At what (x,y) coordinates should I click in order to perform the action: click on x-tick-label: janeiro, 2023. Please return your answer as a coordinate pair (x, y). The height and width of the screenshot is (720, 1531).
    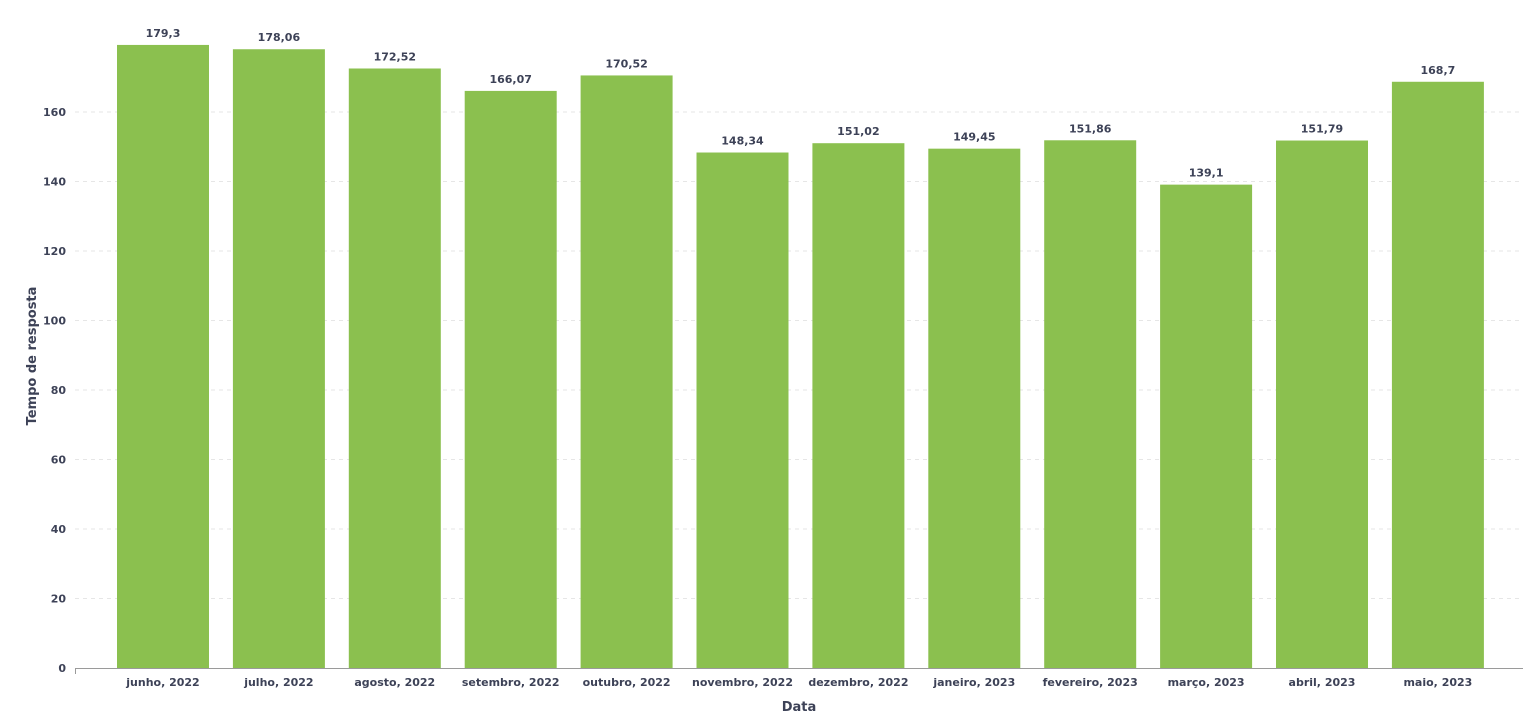
    Looking at the image, I should click on (973, 682).